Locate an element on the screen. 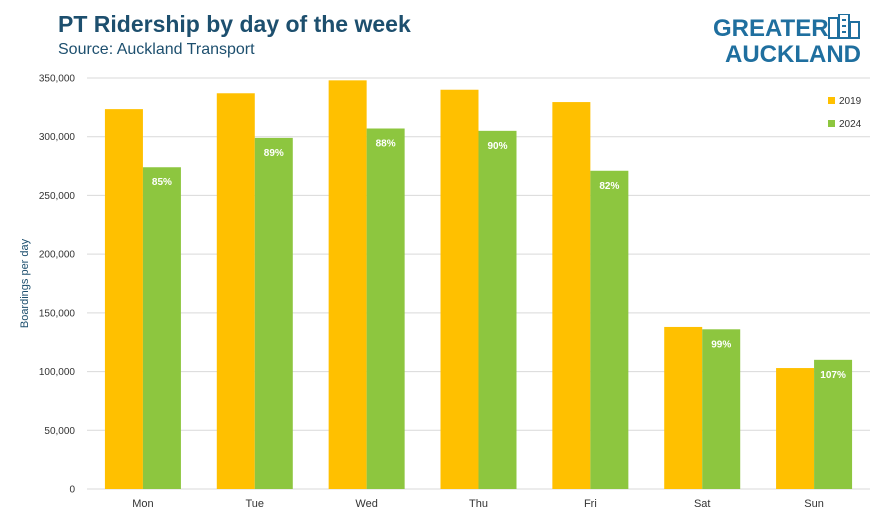  logo-line-1: GREATER is located at coordinates (771, 28).